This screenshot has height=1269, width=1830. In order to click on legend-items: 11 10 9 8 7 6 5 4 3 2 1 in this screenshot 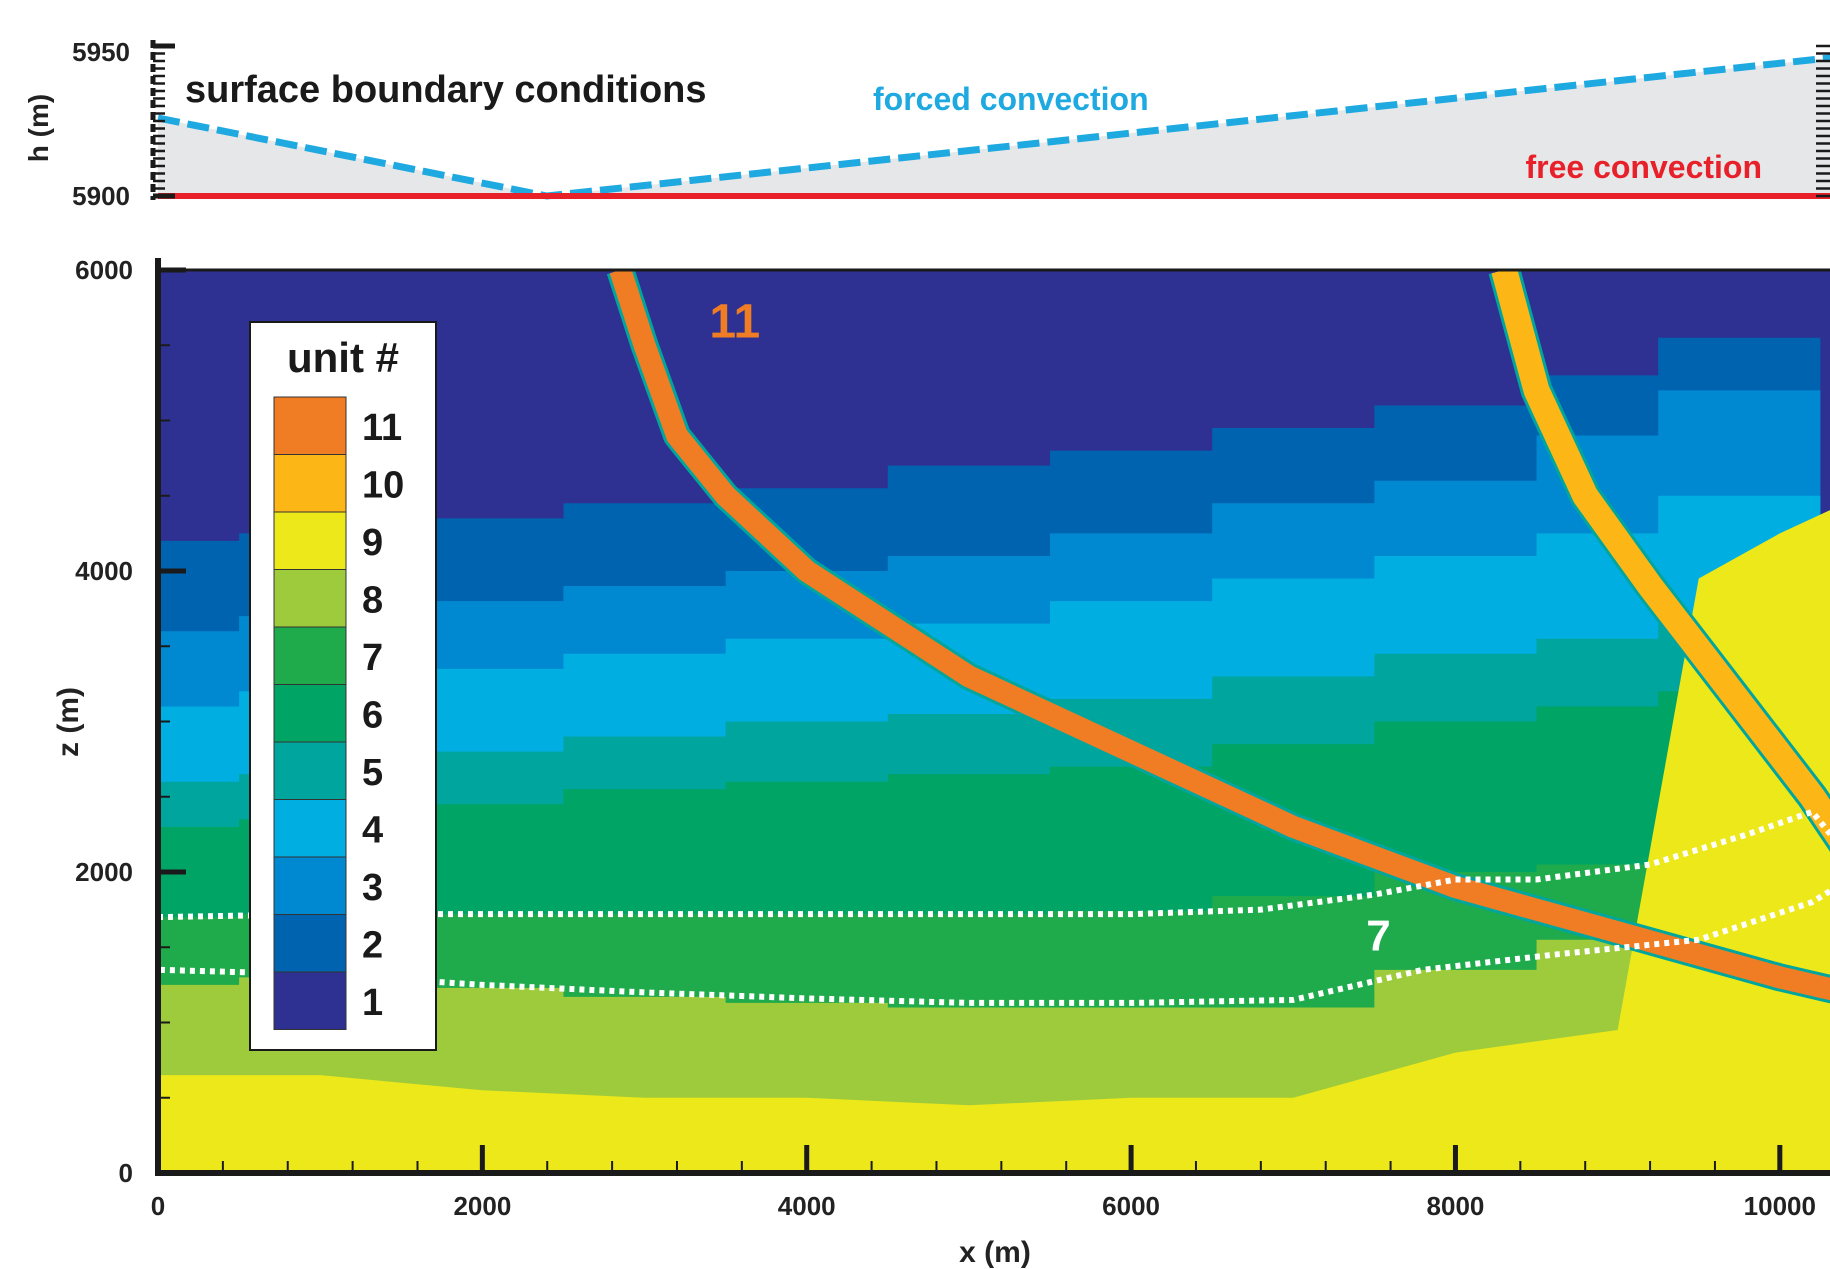, I will do `click(338, 713)`.